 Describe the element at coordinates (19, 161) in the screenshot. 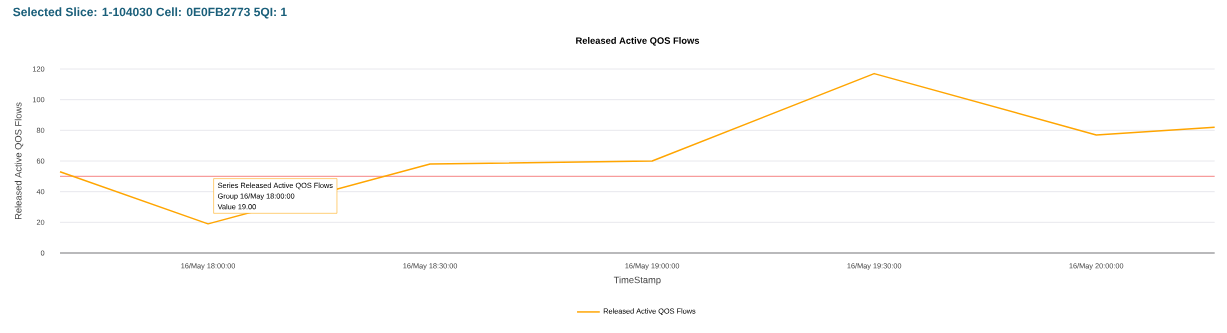

I see `y-axis-title: Released Active QOS Flows` at that location.